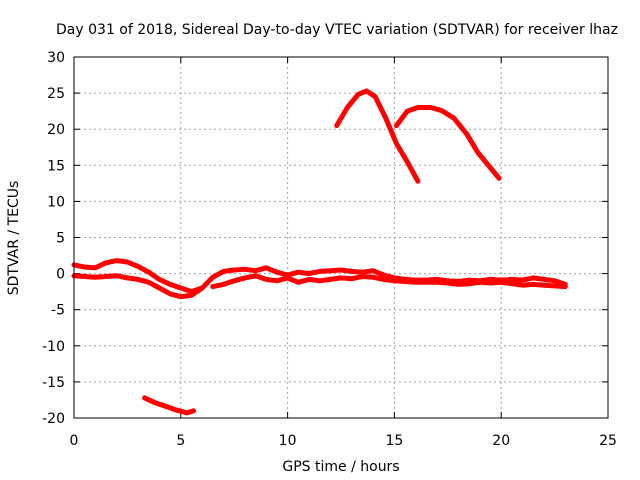  What do you see at coordinates (56, 202) in the screenshot?
I see `y-tick-label: 10` at bounding box center [56, 202].